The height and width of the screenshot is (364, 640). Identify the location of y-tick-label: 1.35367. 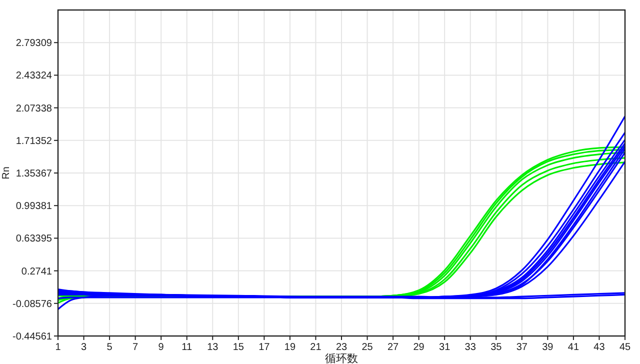
(34, 174).